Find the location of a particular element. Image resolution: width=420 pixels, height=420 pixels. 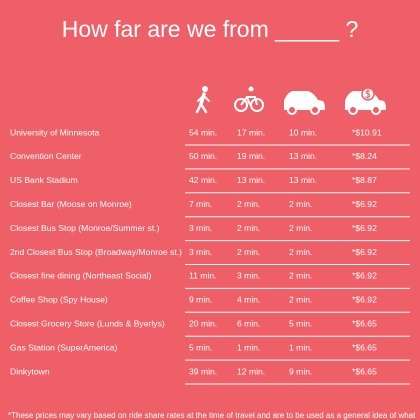

table-cell: 10 min. is located at coordinates (303, 132).